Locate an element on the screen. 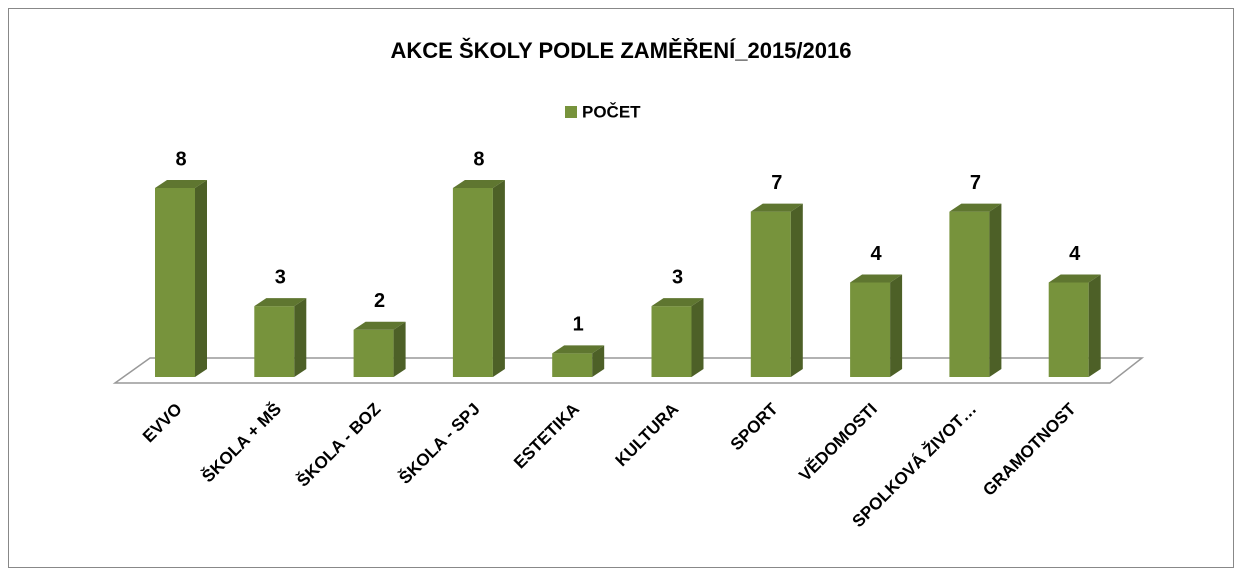 The width and height of the screenshot is (1242, 576). data-label: 2 is located at coordinates (379, 301).